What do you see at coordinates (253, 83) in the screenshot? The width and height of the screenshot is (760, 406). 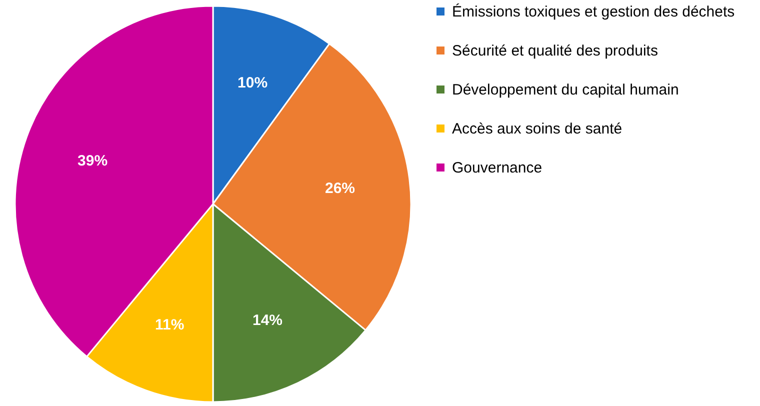 I see `data-label: 10%` at bounding box center [253, 83].